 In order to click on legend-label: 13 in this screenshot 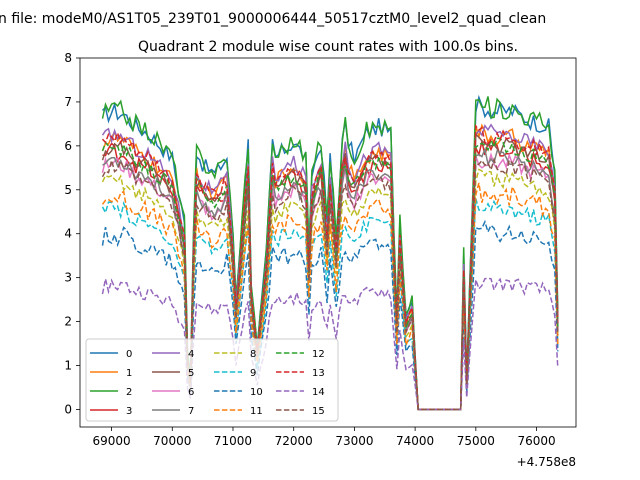, I will do `click(318, 373)`.